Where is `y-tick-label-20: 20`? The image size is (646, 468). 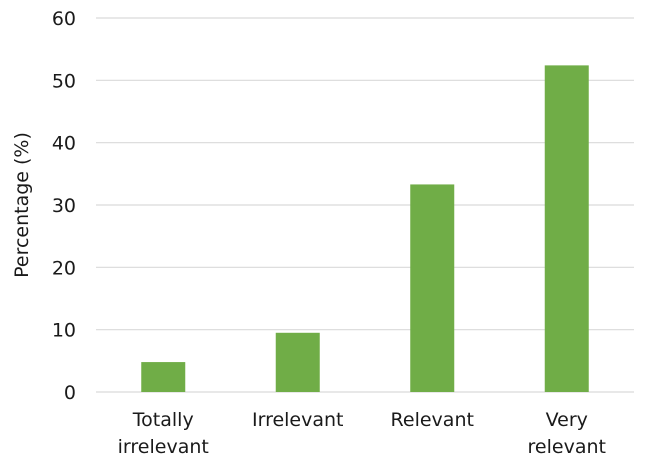
y-tick-label-20: 20 is located at coordinates (64, 268).